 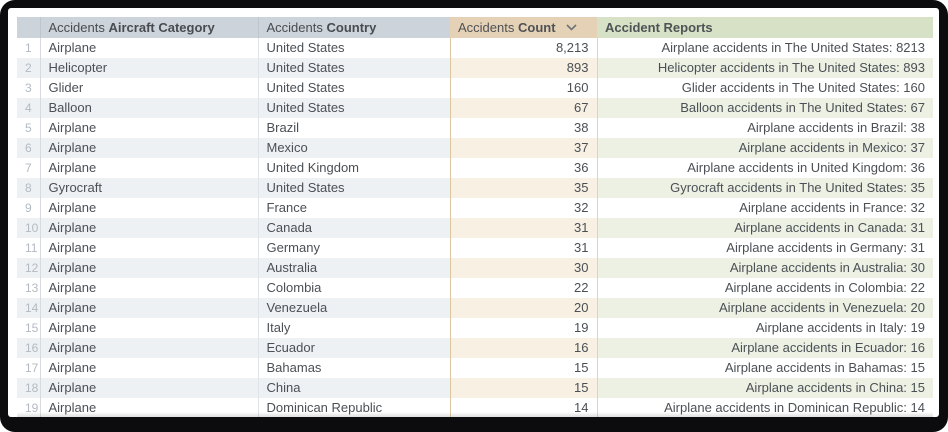 What do you see at coordinates (523, 268) in the screenshot?
I see `cell-count: 30` at bounding box center [523, 268].